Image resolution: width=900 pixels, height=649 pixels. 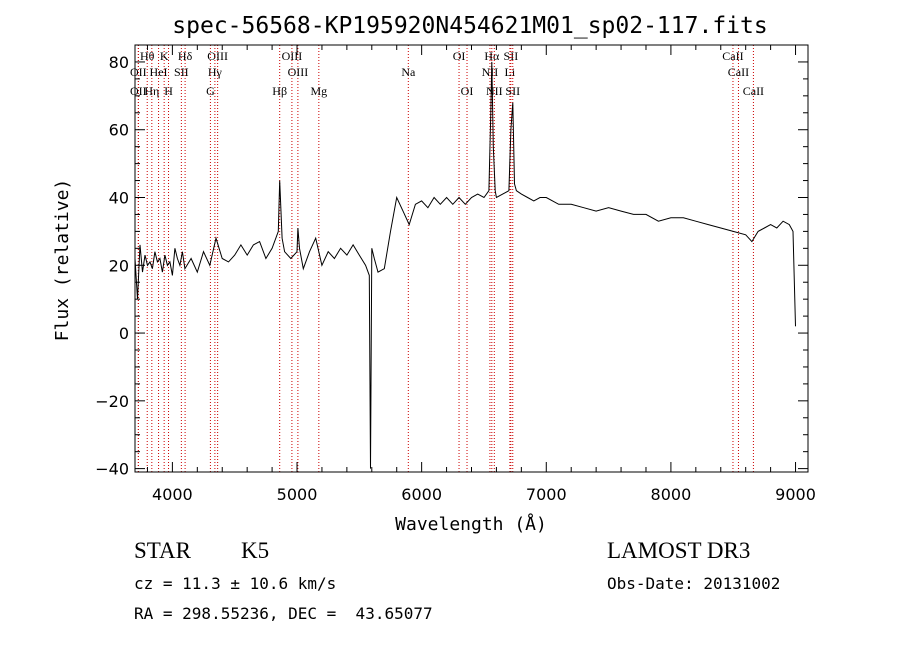 I want to click on y-tick-label: −20, so click(x=112, y=401).